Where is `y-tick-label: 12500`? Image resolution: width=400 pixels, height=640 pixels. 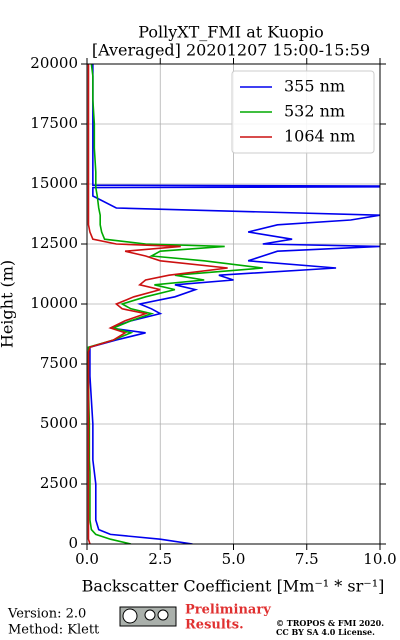 y-tick-label: 12500 is located at coordinates (54, 243).